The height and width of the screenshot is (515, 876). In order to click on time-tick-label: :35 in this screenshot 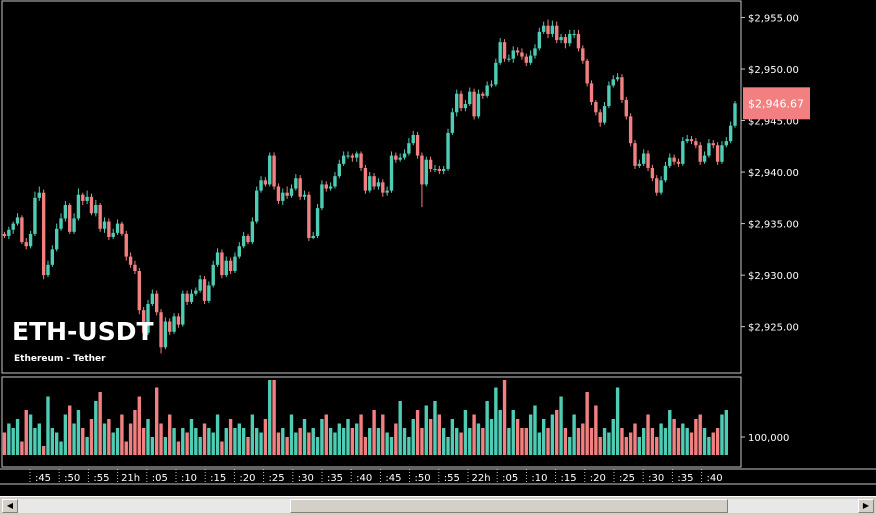, I will do `click(335, 478)`.